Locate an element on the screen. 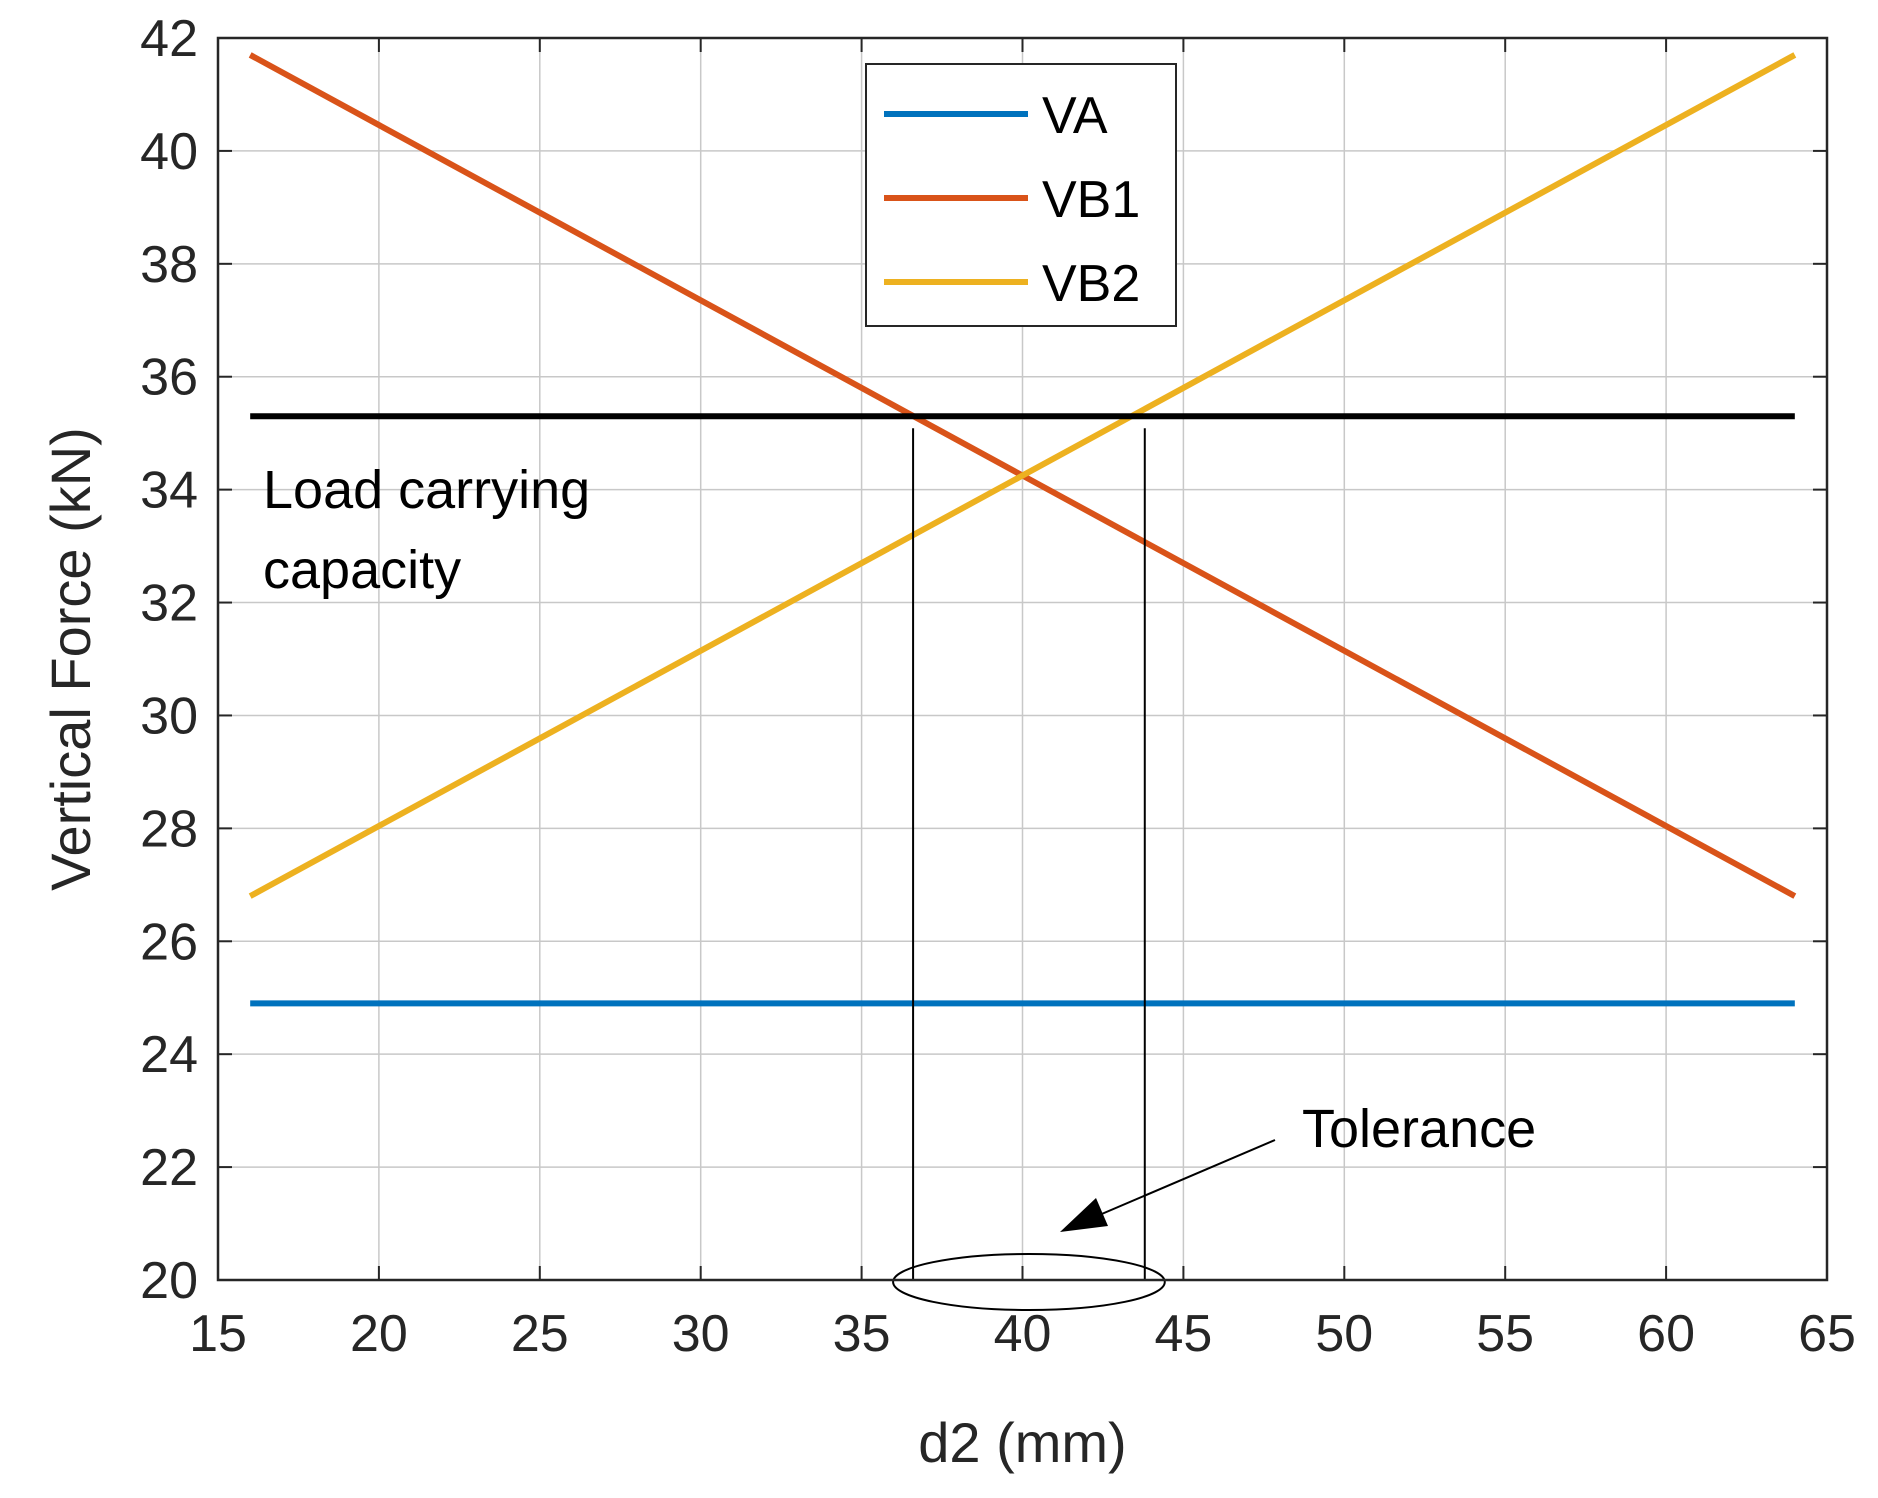 The height and width of the screenshot is (1498, 1878). x-tick-label: 65 is located at coordinates (1827, 1334).